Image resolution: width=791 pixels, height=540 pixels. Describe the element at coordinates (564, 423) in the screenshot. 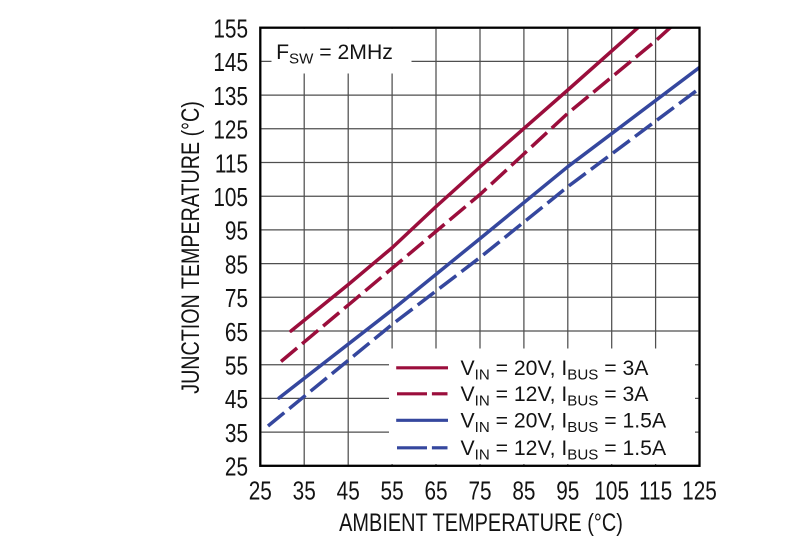

I see `svg-text: VIN = 20V, IBUS = 1.5A` at that location.